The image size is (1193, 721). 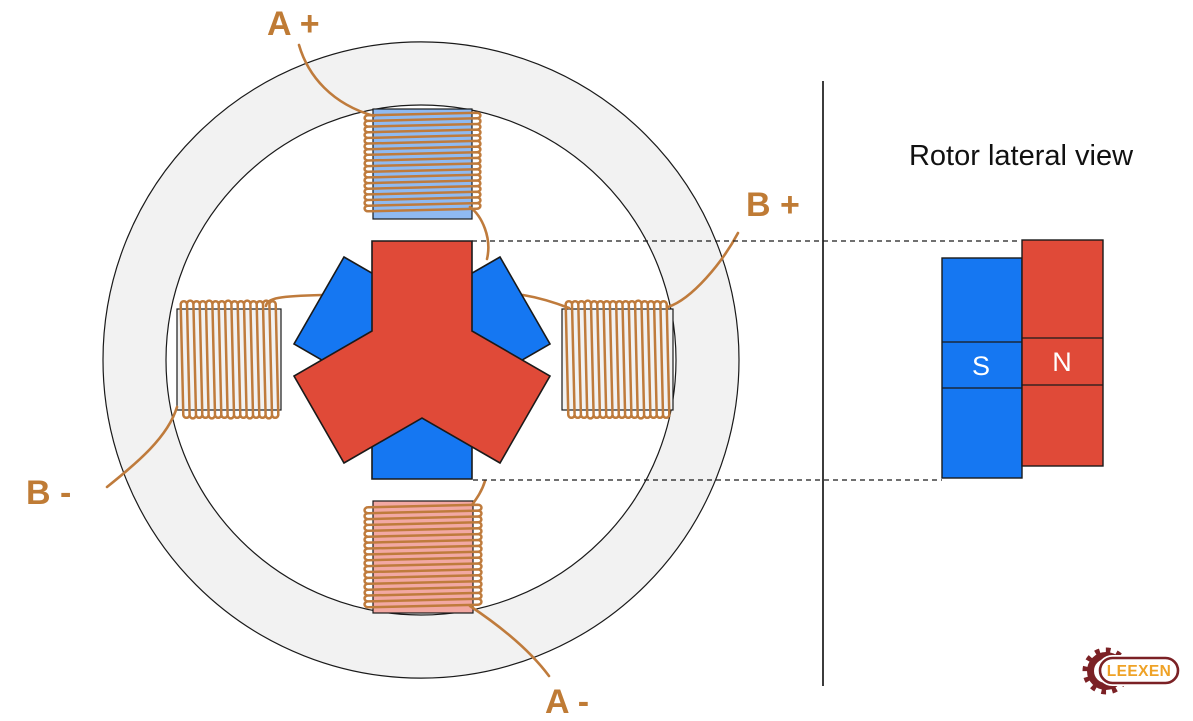 I want to click on logo-brand-text: LEEXEN, so click(x=1139, y=671).